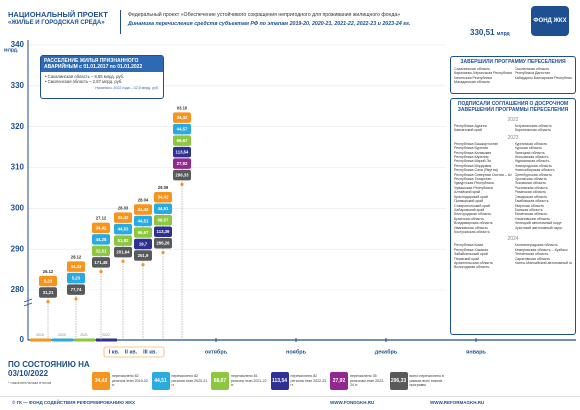 This screenshot has width=580, height=410. What do you see at coordinates (48, 271) in the screenshot?
I see `column-date: 26.12` at bounding box center [48, 271].